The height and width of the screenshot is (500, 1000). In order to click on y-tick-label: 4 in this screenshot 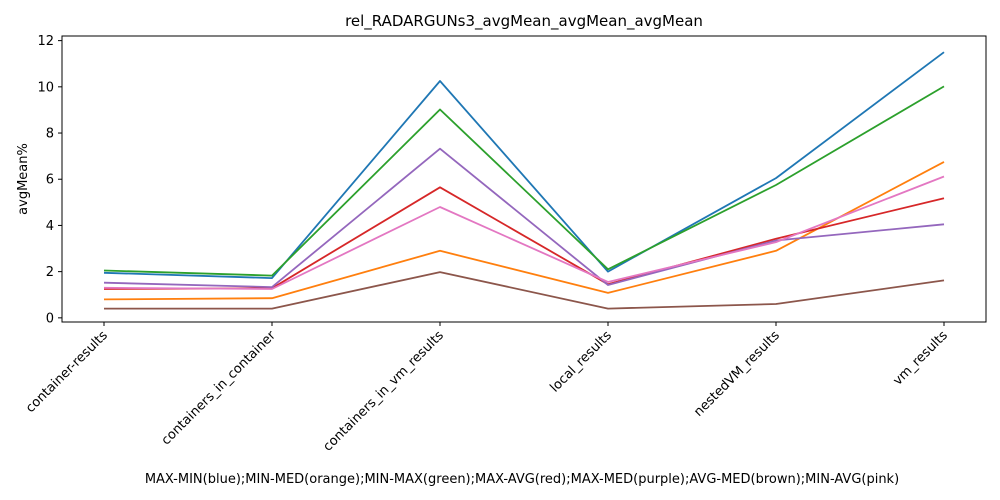, I will do `click(50, 226)`.